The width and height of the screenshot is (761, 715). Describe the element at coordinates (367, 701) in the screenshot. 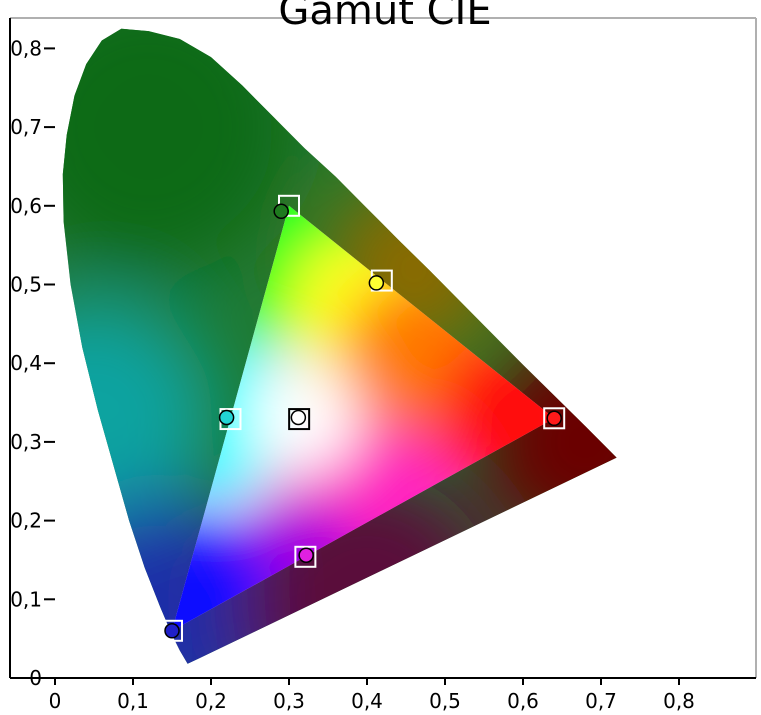

I see `x-tick-label: 0,4` at that location.